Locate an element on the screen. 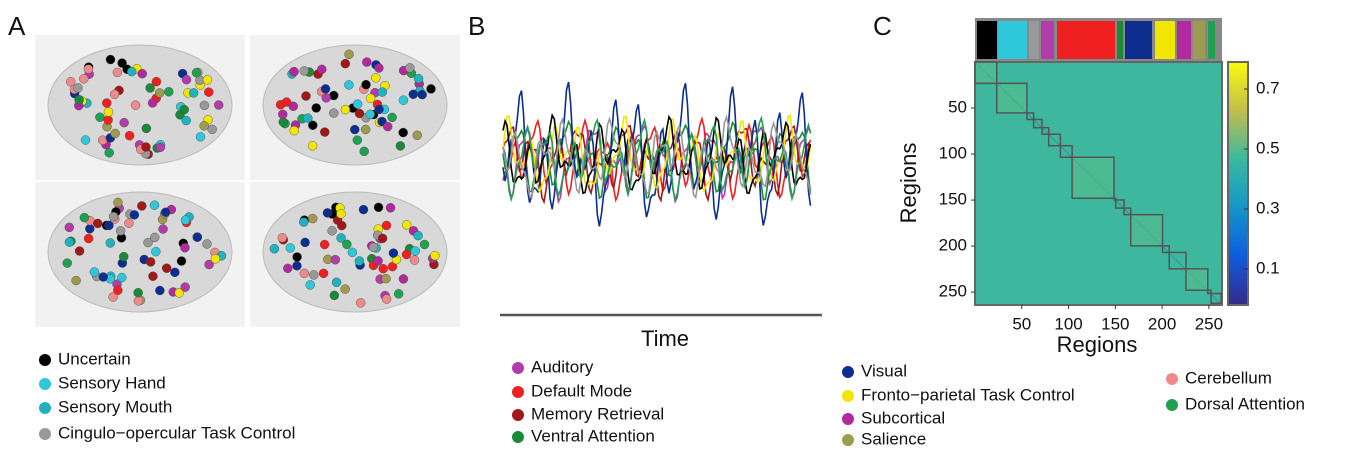 This screenshot has width=1355, height=452. time-series is located at coordinates (657, 157).